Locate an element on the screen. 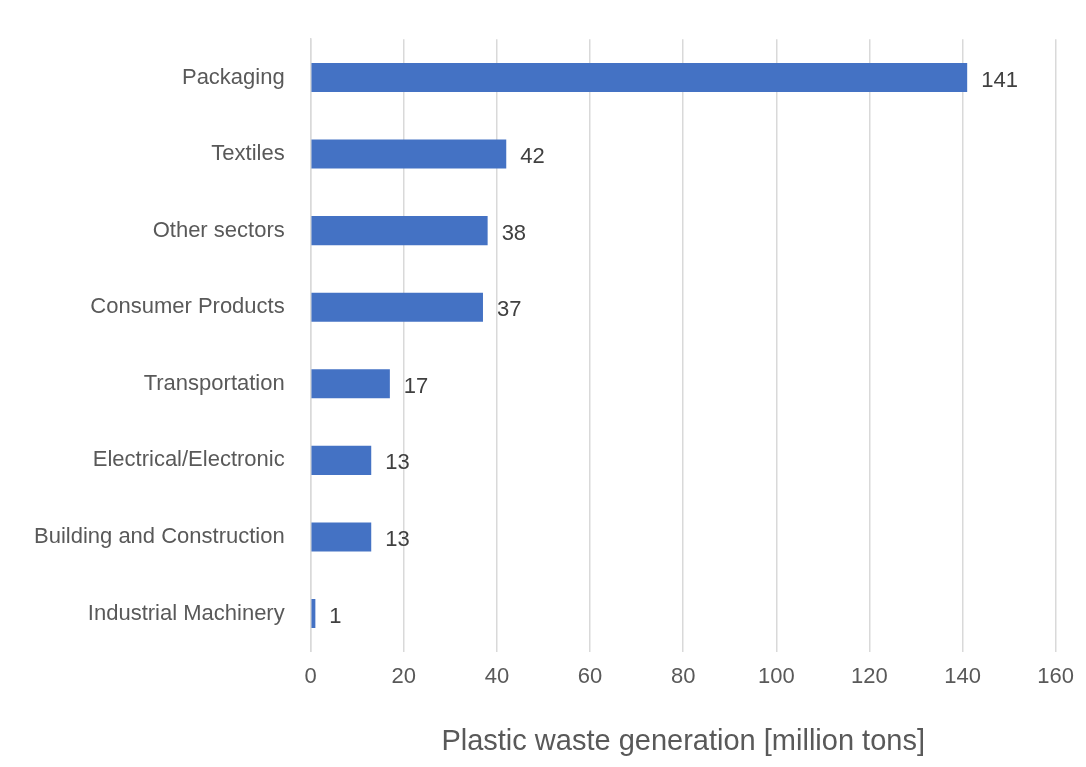 The width and height of the screenshot is (1086, 767). x-axis-title: Plastic waste generation [million tons] is located at coordinates (683, 739).